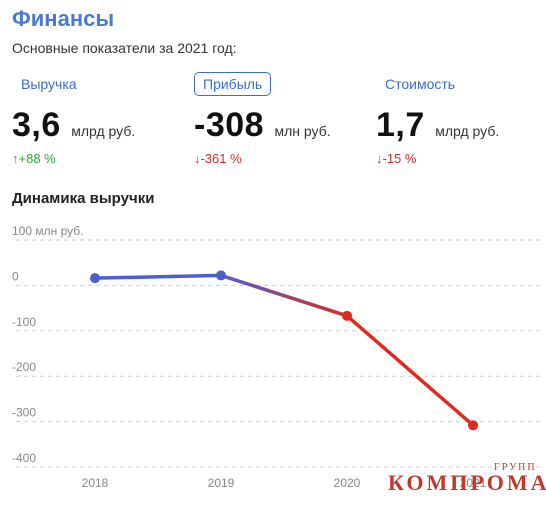 The image size is (546, 507). What do you see at coordinates (302, 131) in the screenshot?
I see `metric-unit: млн руб.` at bounding box center [302, 131].